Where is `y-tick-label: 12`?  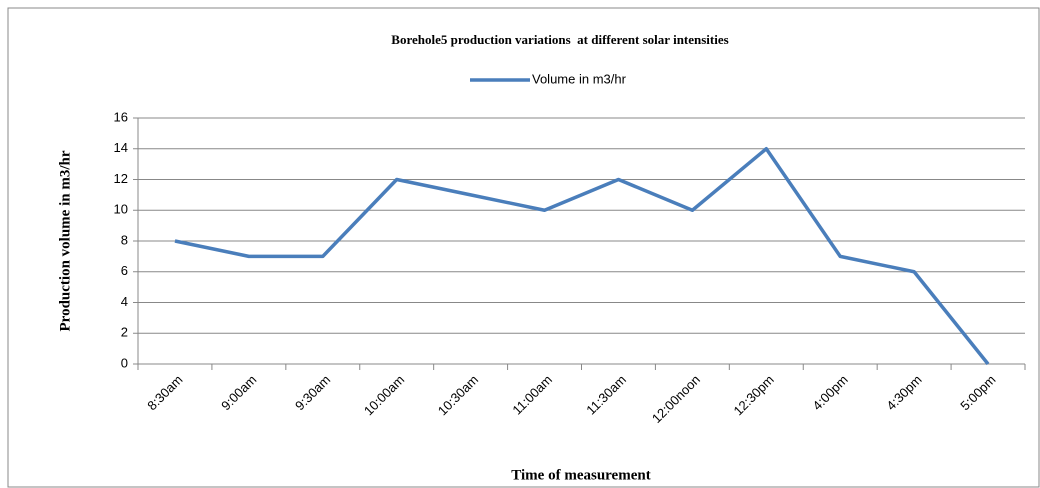
y-tick-label: 12 is located at coordinates (121, 178).